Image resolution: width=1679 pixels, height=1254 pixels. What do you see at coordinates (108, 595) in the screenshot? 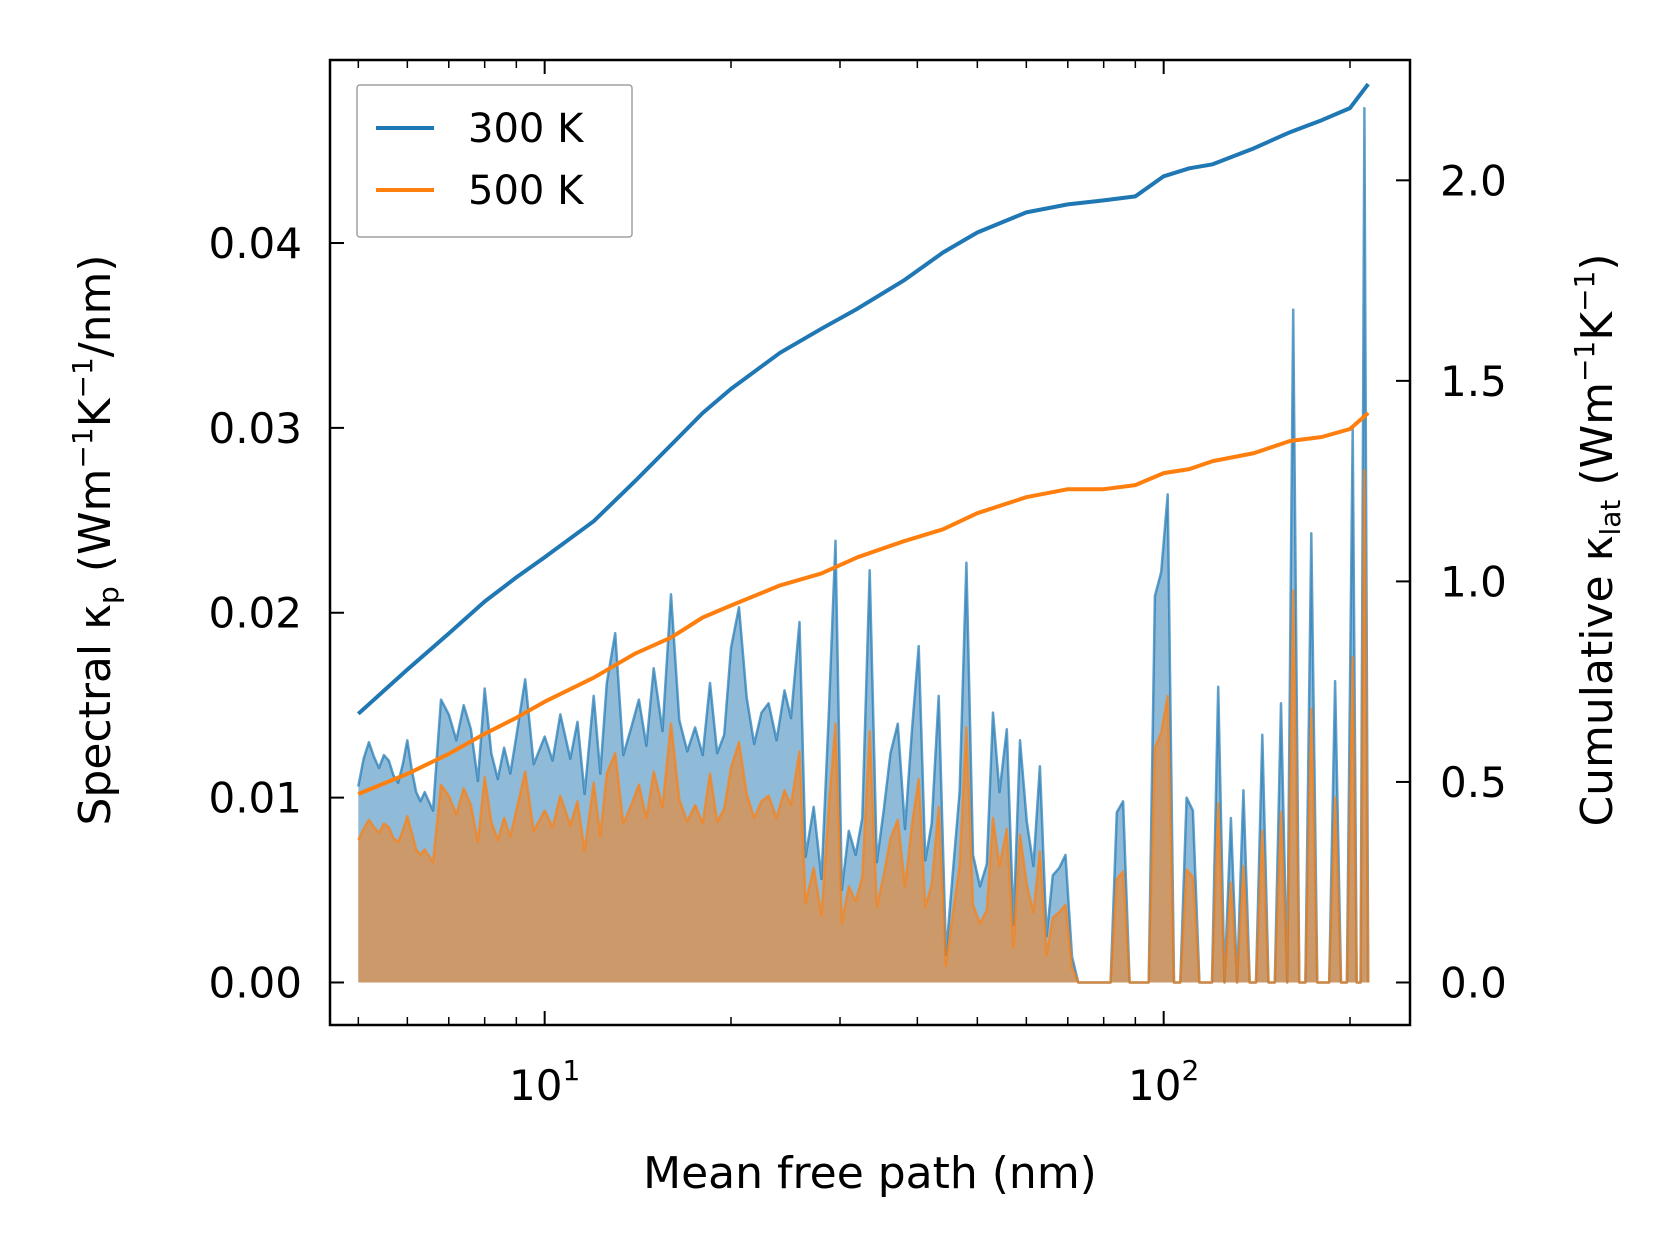
I see `y-left-label-sub: p` at bounding box center [108, 595].